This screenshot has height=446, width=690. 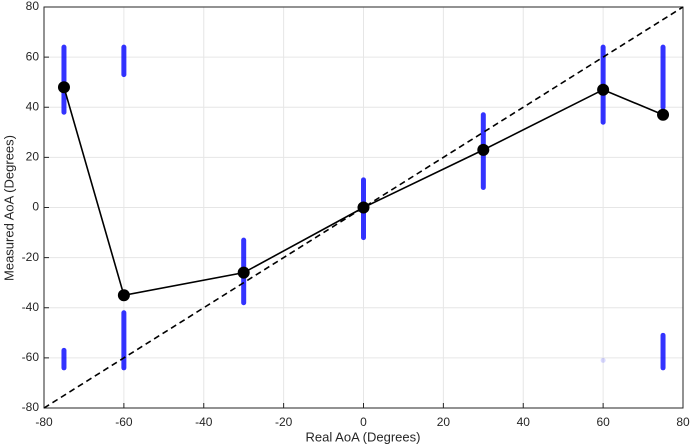 I want to click on y-tick-label: 40, so click(x=33, y=106).